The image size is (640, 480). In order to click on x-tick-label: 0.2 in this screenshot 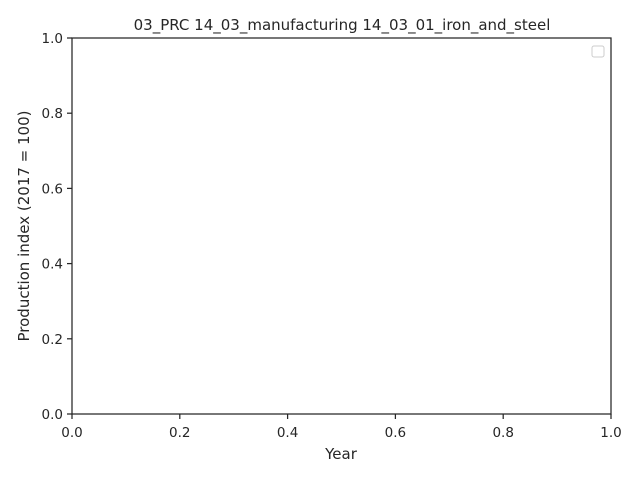, I will do `click(179, 433)`.